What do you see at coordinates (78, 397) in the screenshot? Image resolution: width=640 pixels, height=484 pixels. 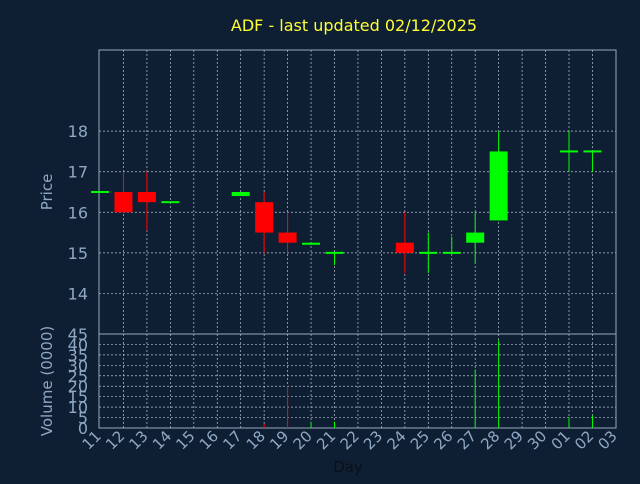 I see `volume-tick-label: 15` at bounding box center [78, 397].